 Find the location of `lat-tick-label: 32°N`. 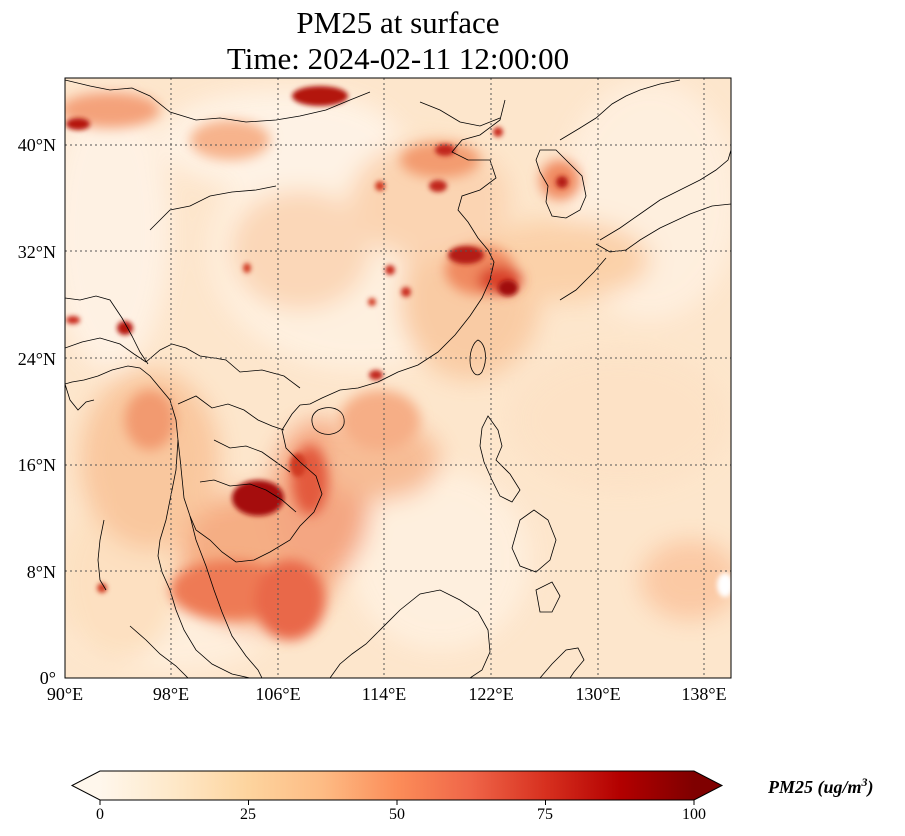

lat-tick-label: 32°N is located at coordinates (36, 252).